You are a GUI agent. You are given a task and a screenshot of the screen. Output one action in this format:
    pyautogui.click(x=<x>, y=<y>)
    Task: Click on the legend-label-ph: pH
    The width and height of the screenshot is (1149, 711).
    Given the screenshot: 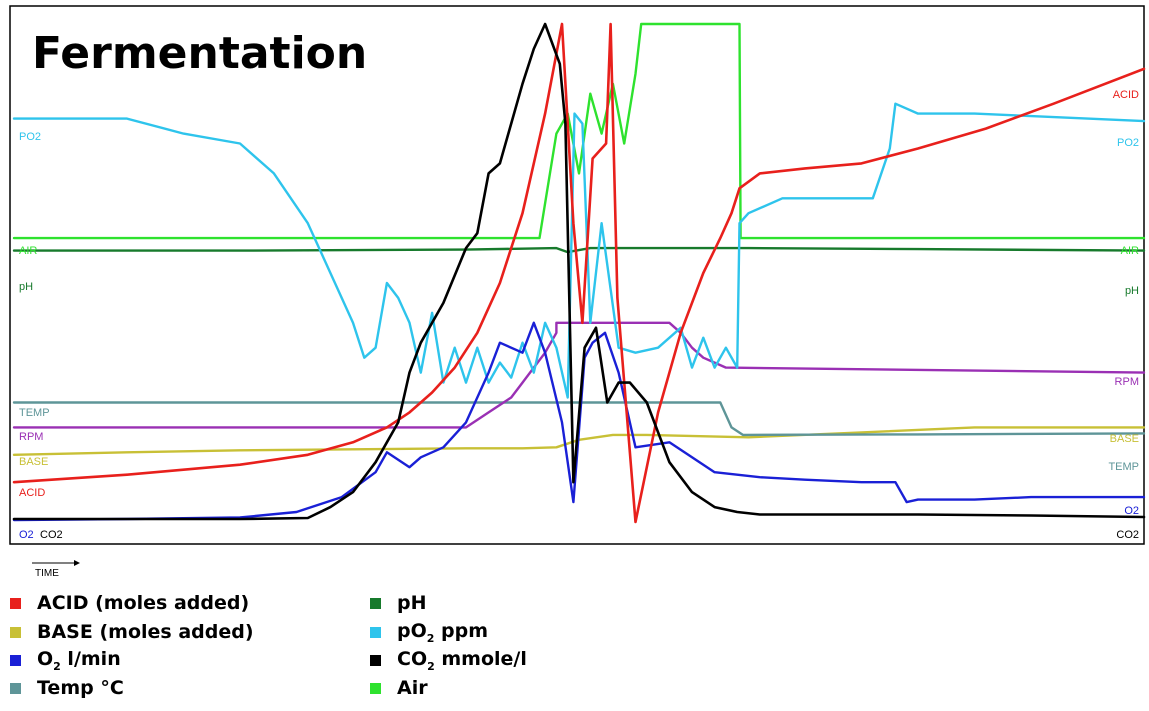 What is the action you would take?
    pyautogui.click(x=412, y=603)
    